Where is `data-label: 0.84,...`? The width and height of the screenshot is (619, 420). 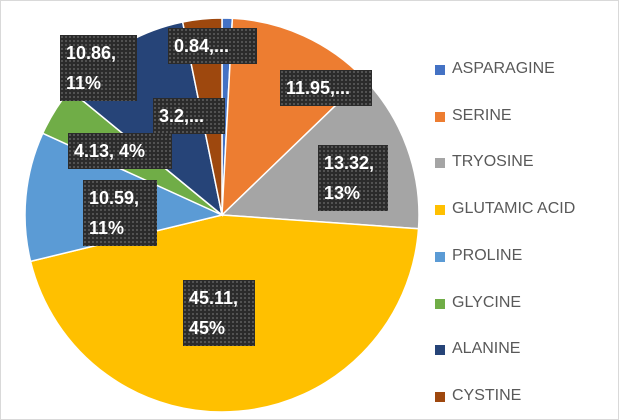 data-label: 0.84,... is located at coordinates (212, 46).